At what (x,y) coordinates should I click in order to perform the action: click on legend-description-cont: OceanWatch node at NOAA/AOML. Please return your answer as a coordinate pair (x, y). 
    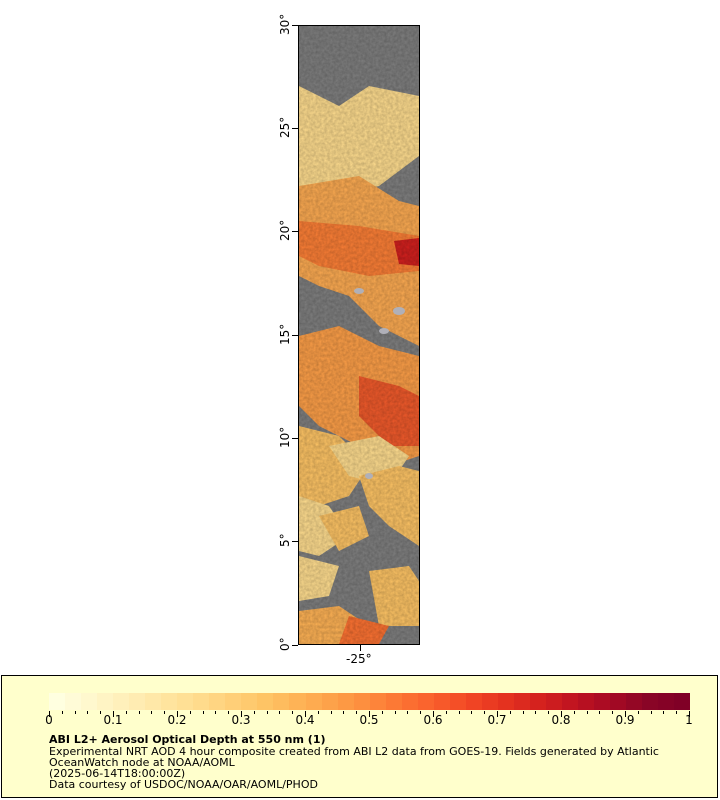
    Looking at the image, I should click on (142, 762).